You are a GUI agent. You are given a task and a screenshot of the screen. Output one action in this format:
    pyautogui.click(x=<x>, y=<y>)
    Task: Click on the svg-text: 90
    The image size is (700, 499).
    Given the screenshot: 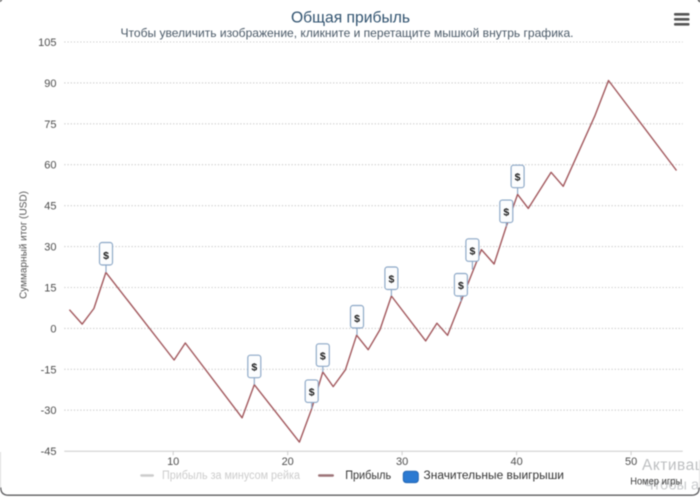 What is the action you would take?
    pyautogui.click(x=50, y=84)
    